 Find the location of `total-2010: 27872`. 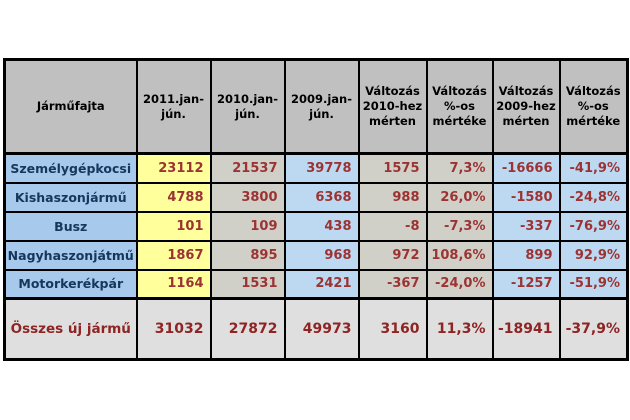

total-2010: 27872 is located at coordinates (247, 329).